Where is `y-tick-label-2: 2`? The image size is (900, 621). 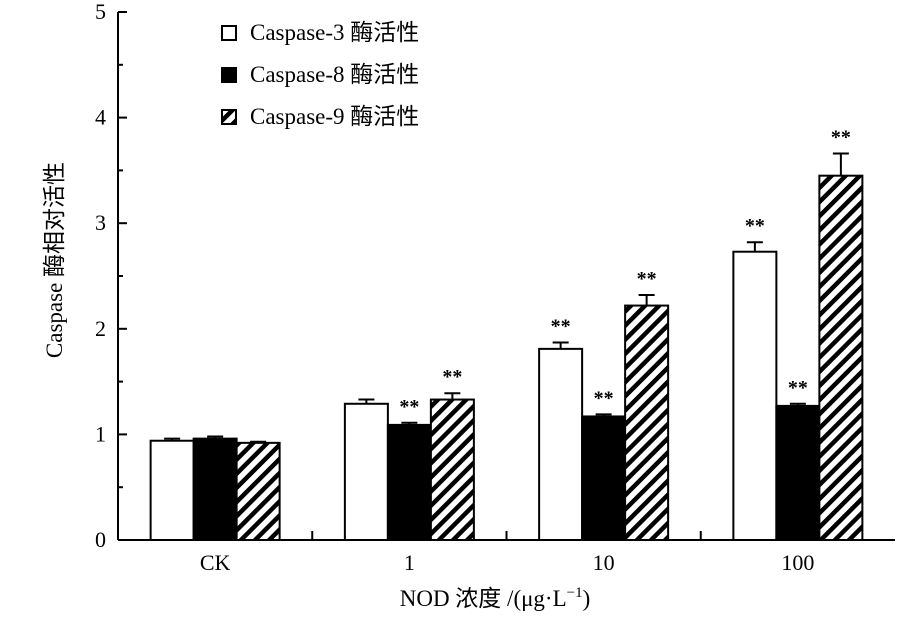 y-tick-label-2: 2 is located at coordinates (100, 328).